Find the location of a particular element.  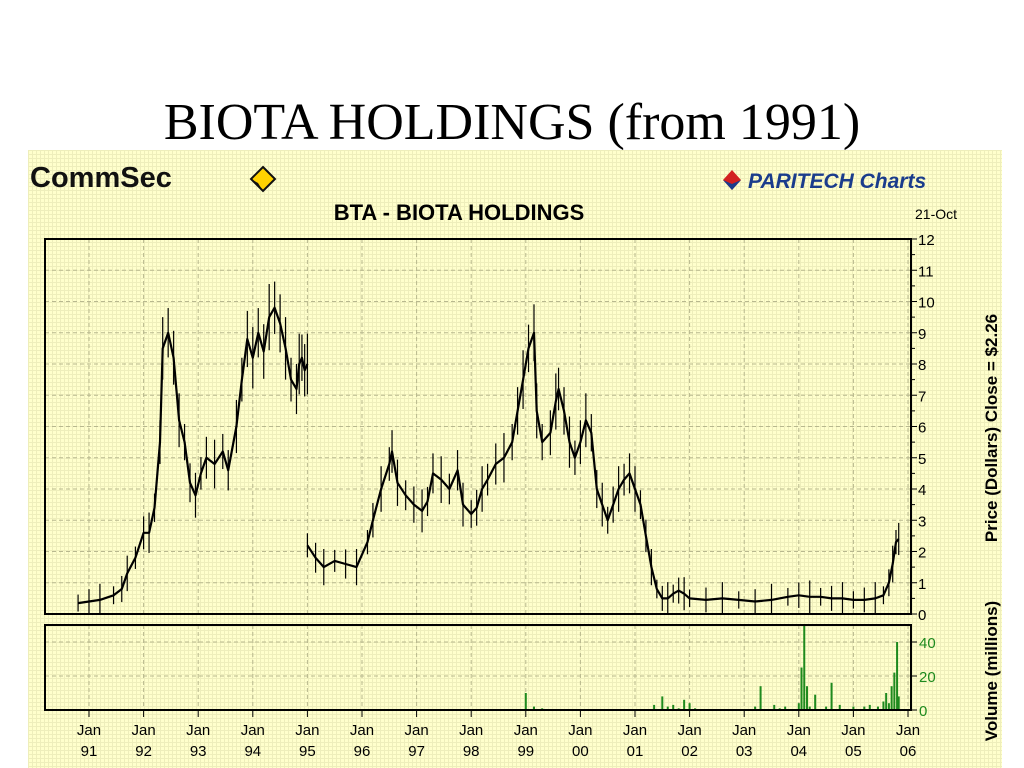

x-tick-label-year: 06 is located at coordinates (908, 751).